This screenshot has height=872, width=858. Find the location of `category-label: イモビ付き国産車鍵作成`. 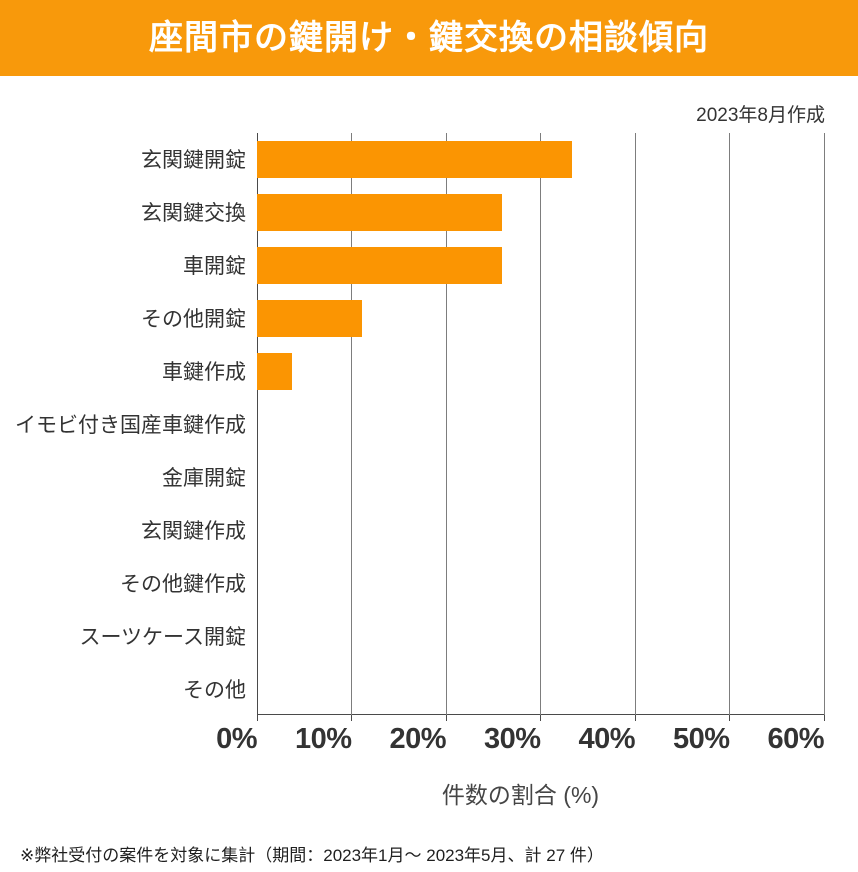

category-label: イモビ付き国産車鍵作成 is located at coordinates (130, 425).